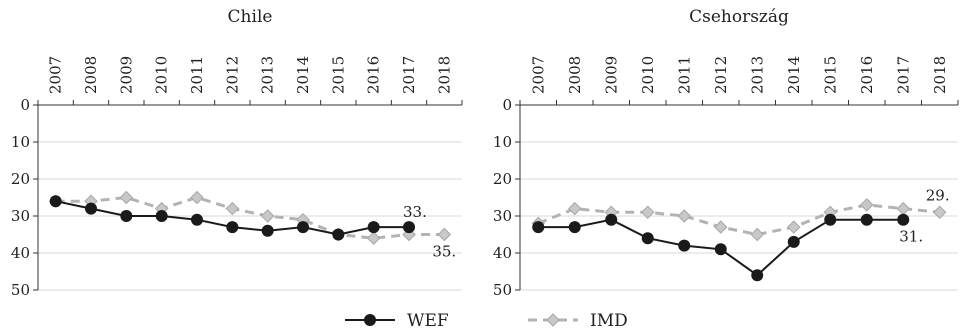  I want to click on legend-item-imd: IMD, so click(578, 321).